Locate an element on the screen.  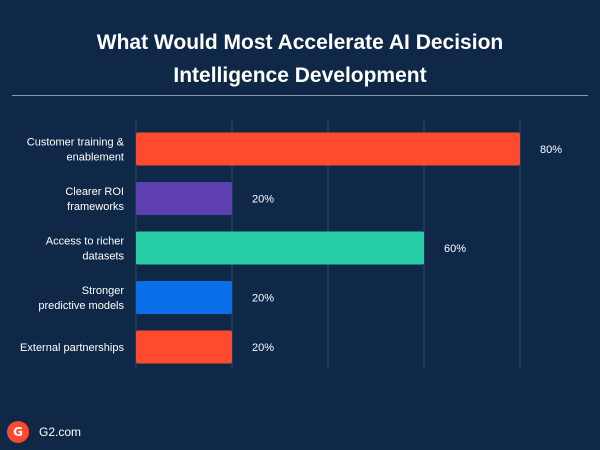
brand-text: G2.com is located at coordinates (60, 432).